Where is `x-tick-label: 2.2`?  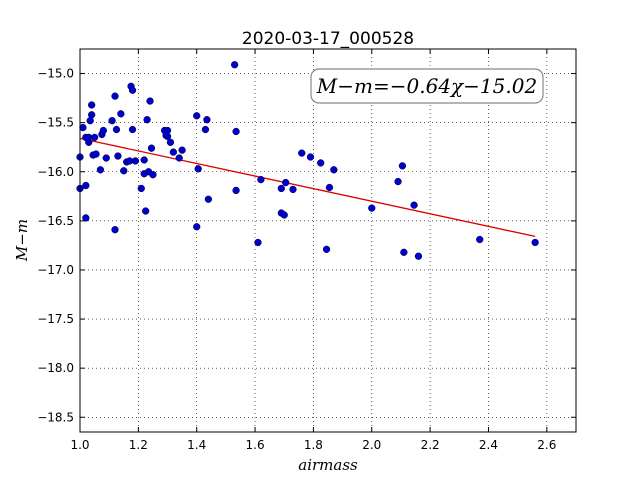 x-tick-label: 2.2 is located at coordinates (430, 445).